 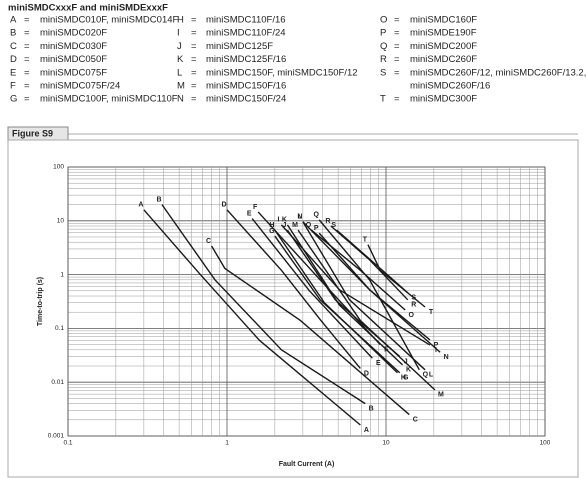 What do you see at coordinates (13, 46) in the screenshot?
I see `legend-key: C` at bounding box center [13, 46].